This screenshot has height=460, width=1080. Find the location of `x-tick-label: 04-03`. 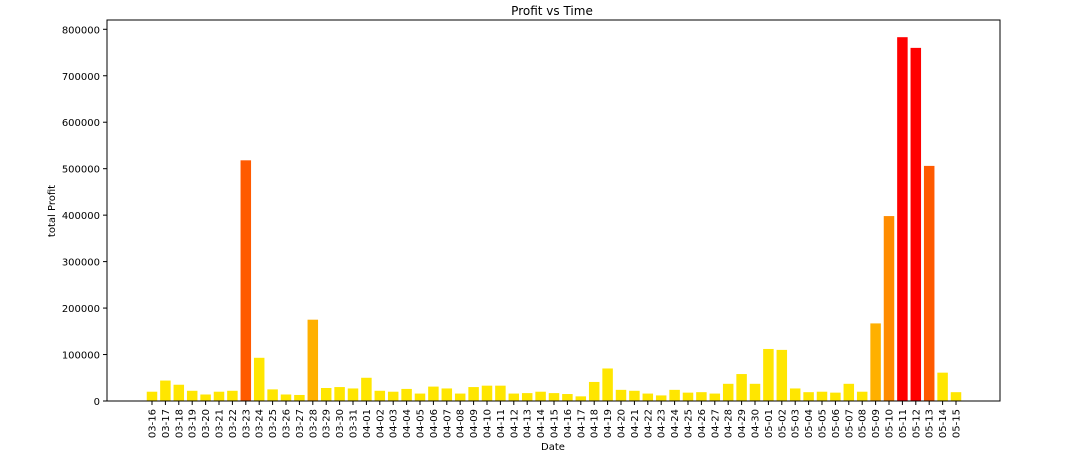

x-tick-label: 04-03 is located at coordinates (394, 423).